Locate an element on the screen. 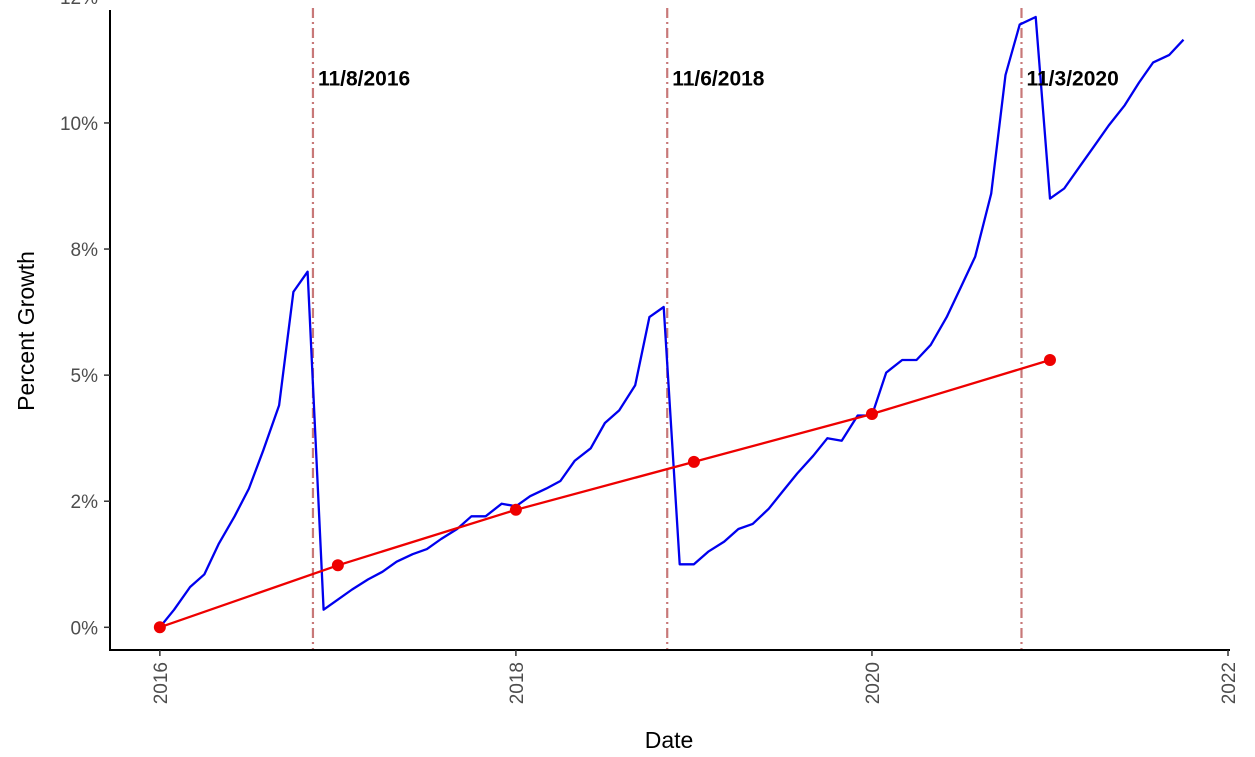  x-axis-title: Date is located at coordinates (669, 740).